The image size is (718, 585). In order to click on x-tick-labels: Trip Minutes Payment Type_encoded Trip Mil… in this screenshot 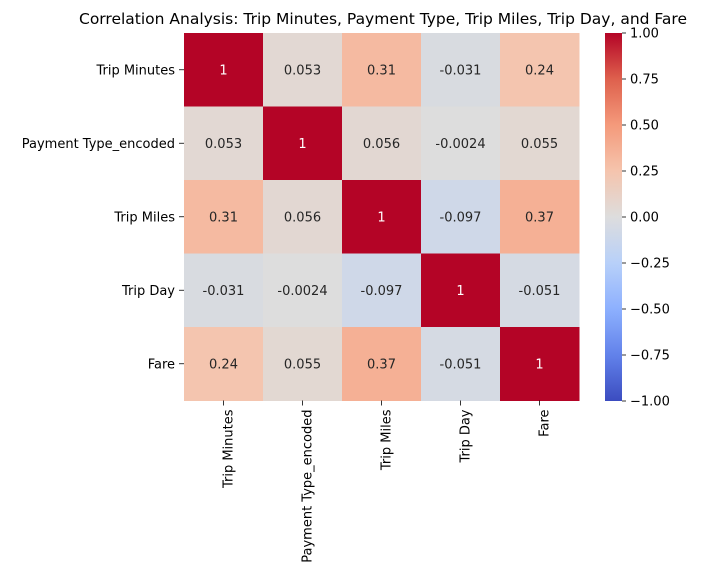, I will do `click(387, 481)`.